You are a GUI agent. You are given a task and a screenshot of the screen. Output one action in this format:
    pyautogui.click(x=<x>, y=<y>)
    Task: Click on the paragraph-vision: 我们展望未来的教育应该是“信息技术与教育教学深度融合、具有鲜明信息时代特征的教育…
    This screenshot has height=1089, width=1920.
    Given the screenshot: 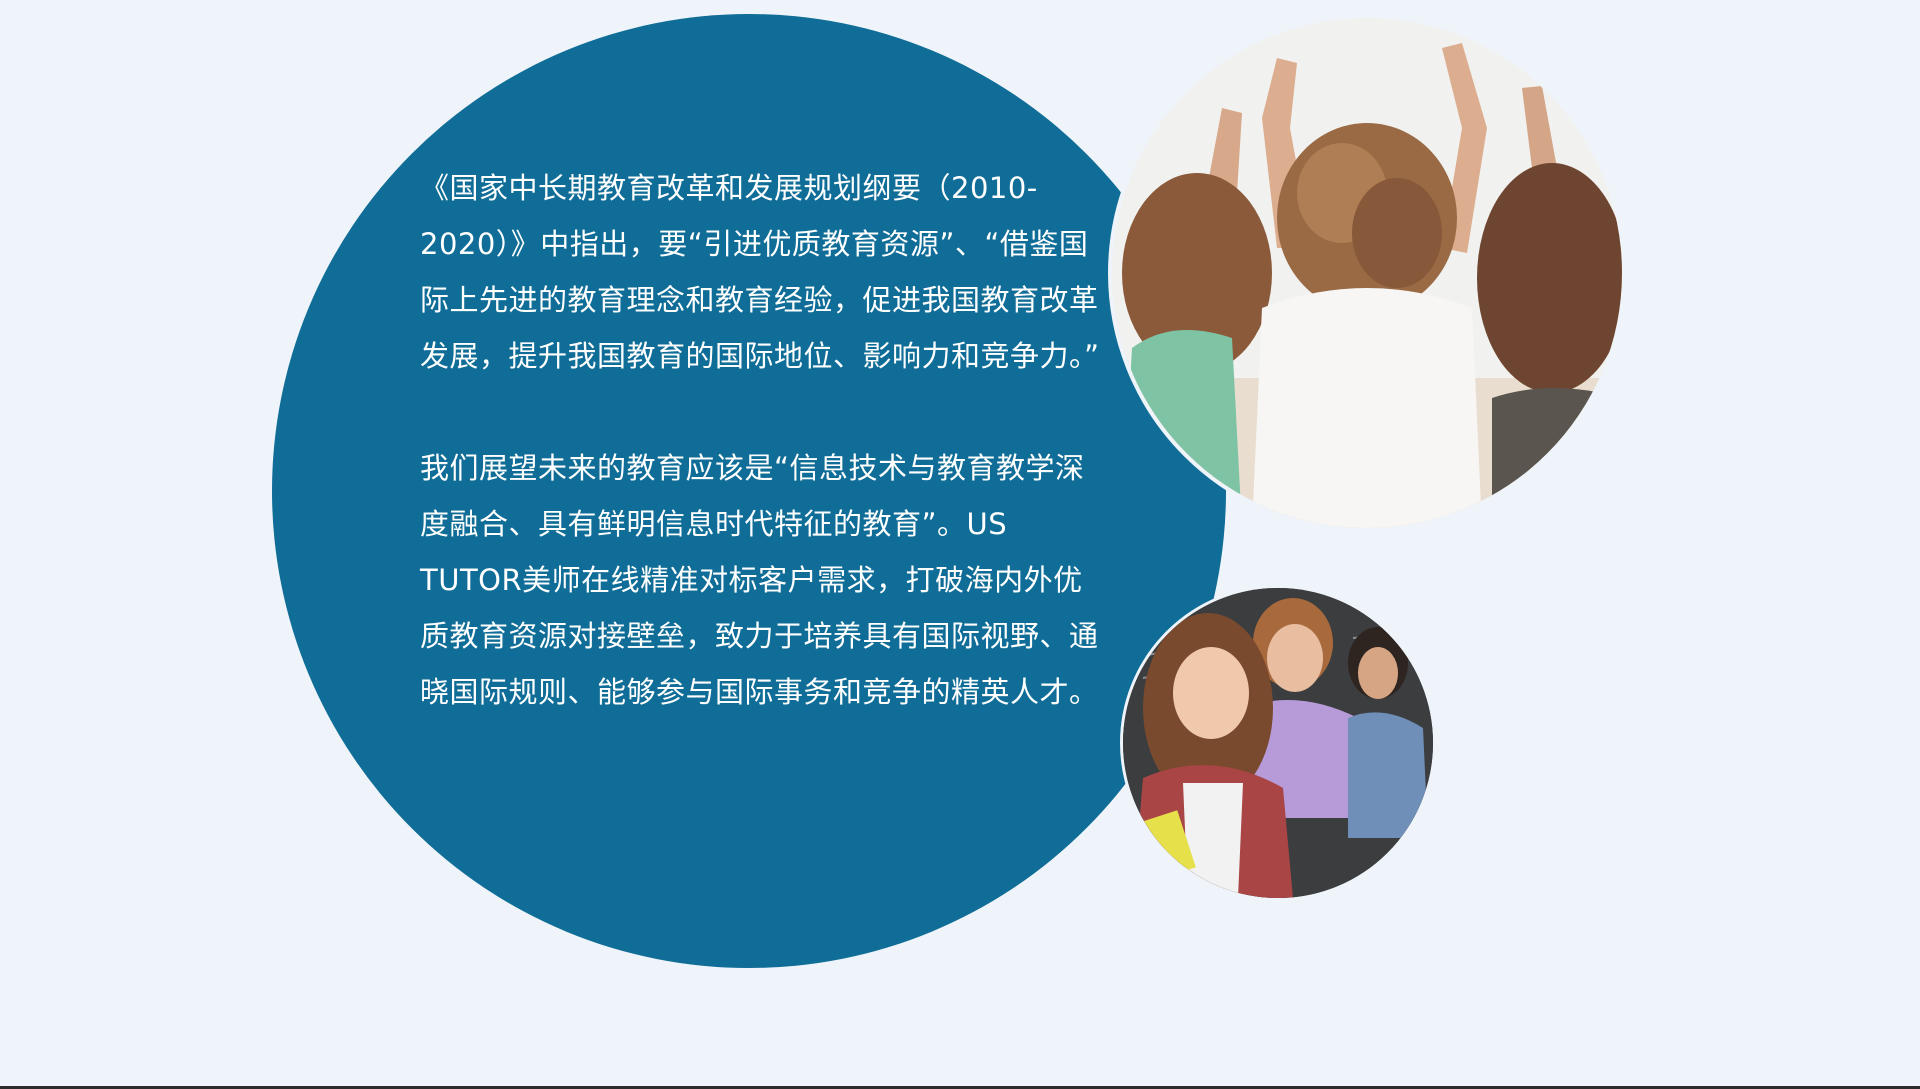 What is the action you would take?
    pyautogui.click(x=759, y=580)
    